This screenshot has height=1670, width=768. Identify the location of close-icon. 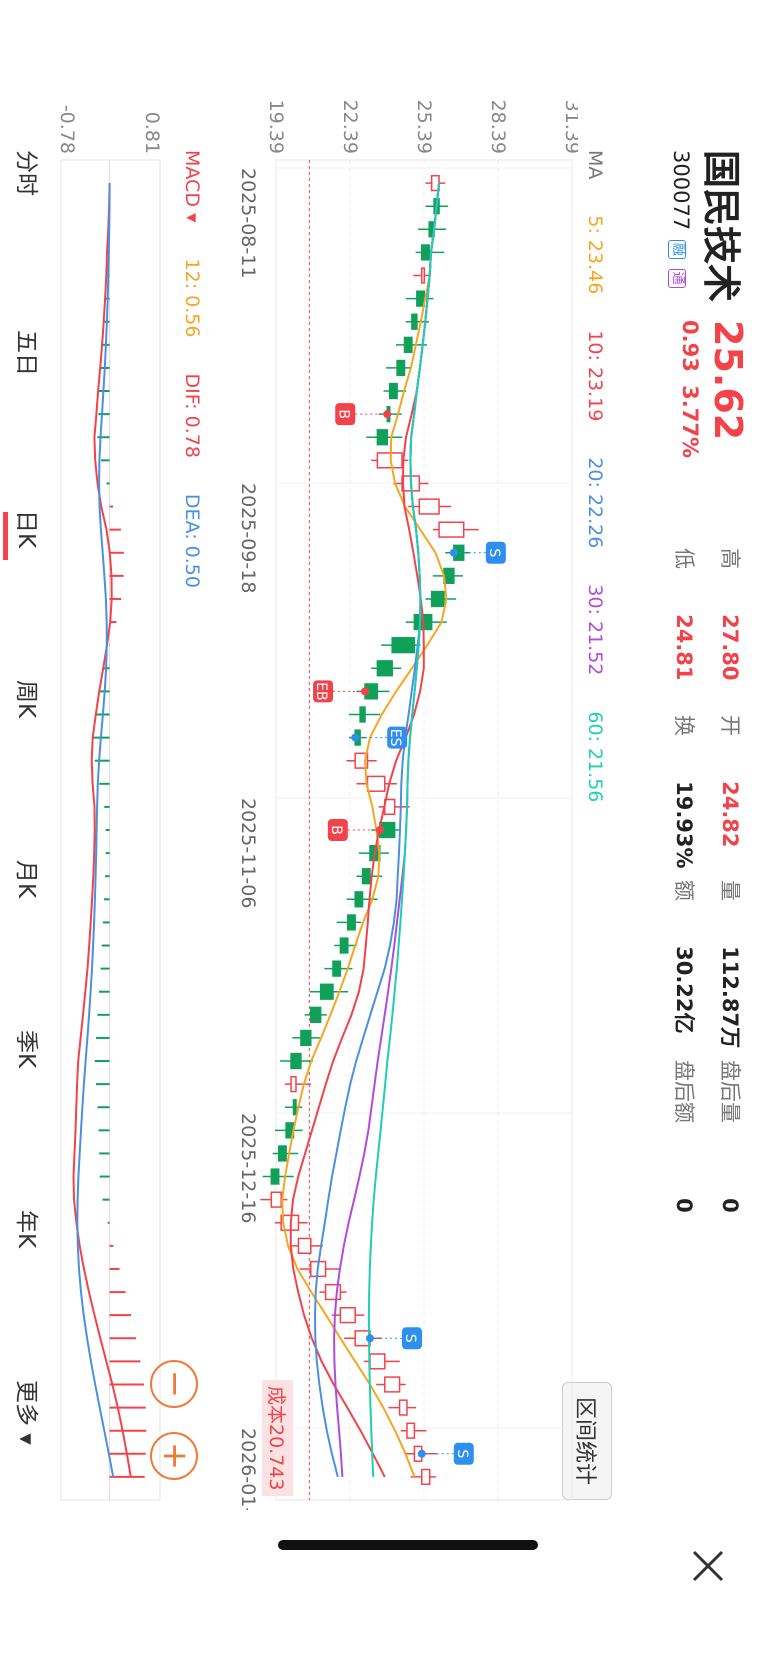
(708, 1566).